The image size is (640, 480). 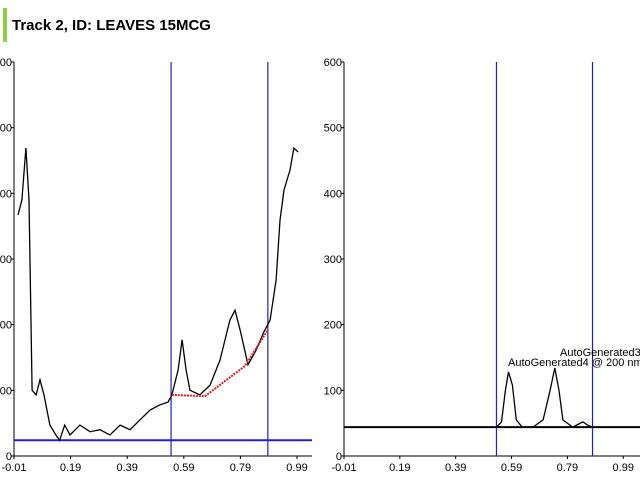 I want to click on peak-label: AutoGenerated3 @ 200 nm, so click(x=600, y=353).